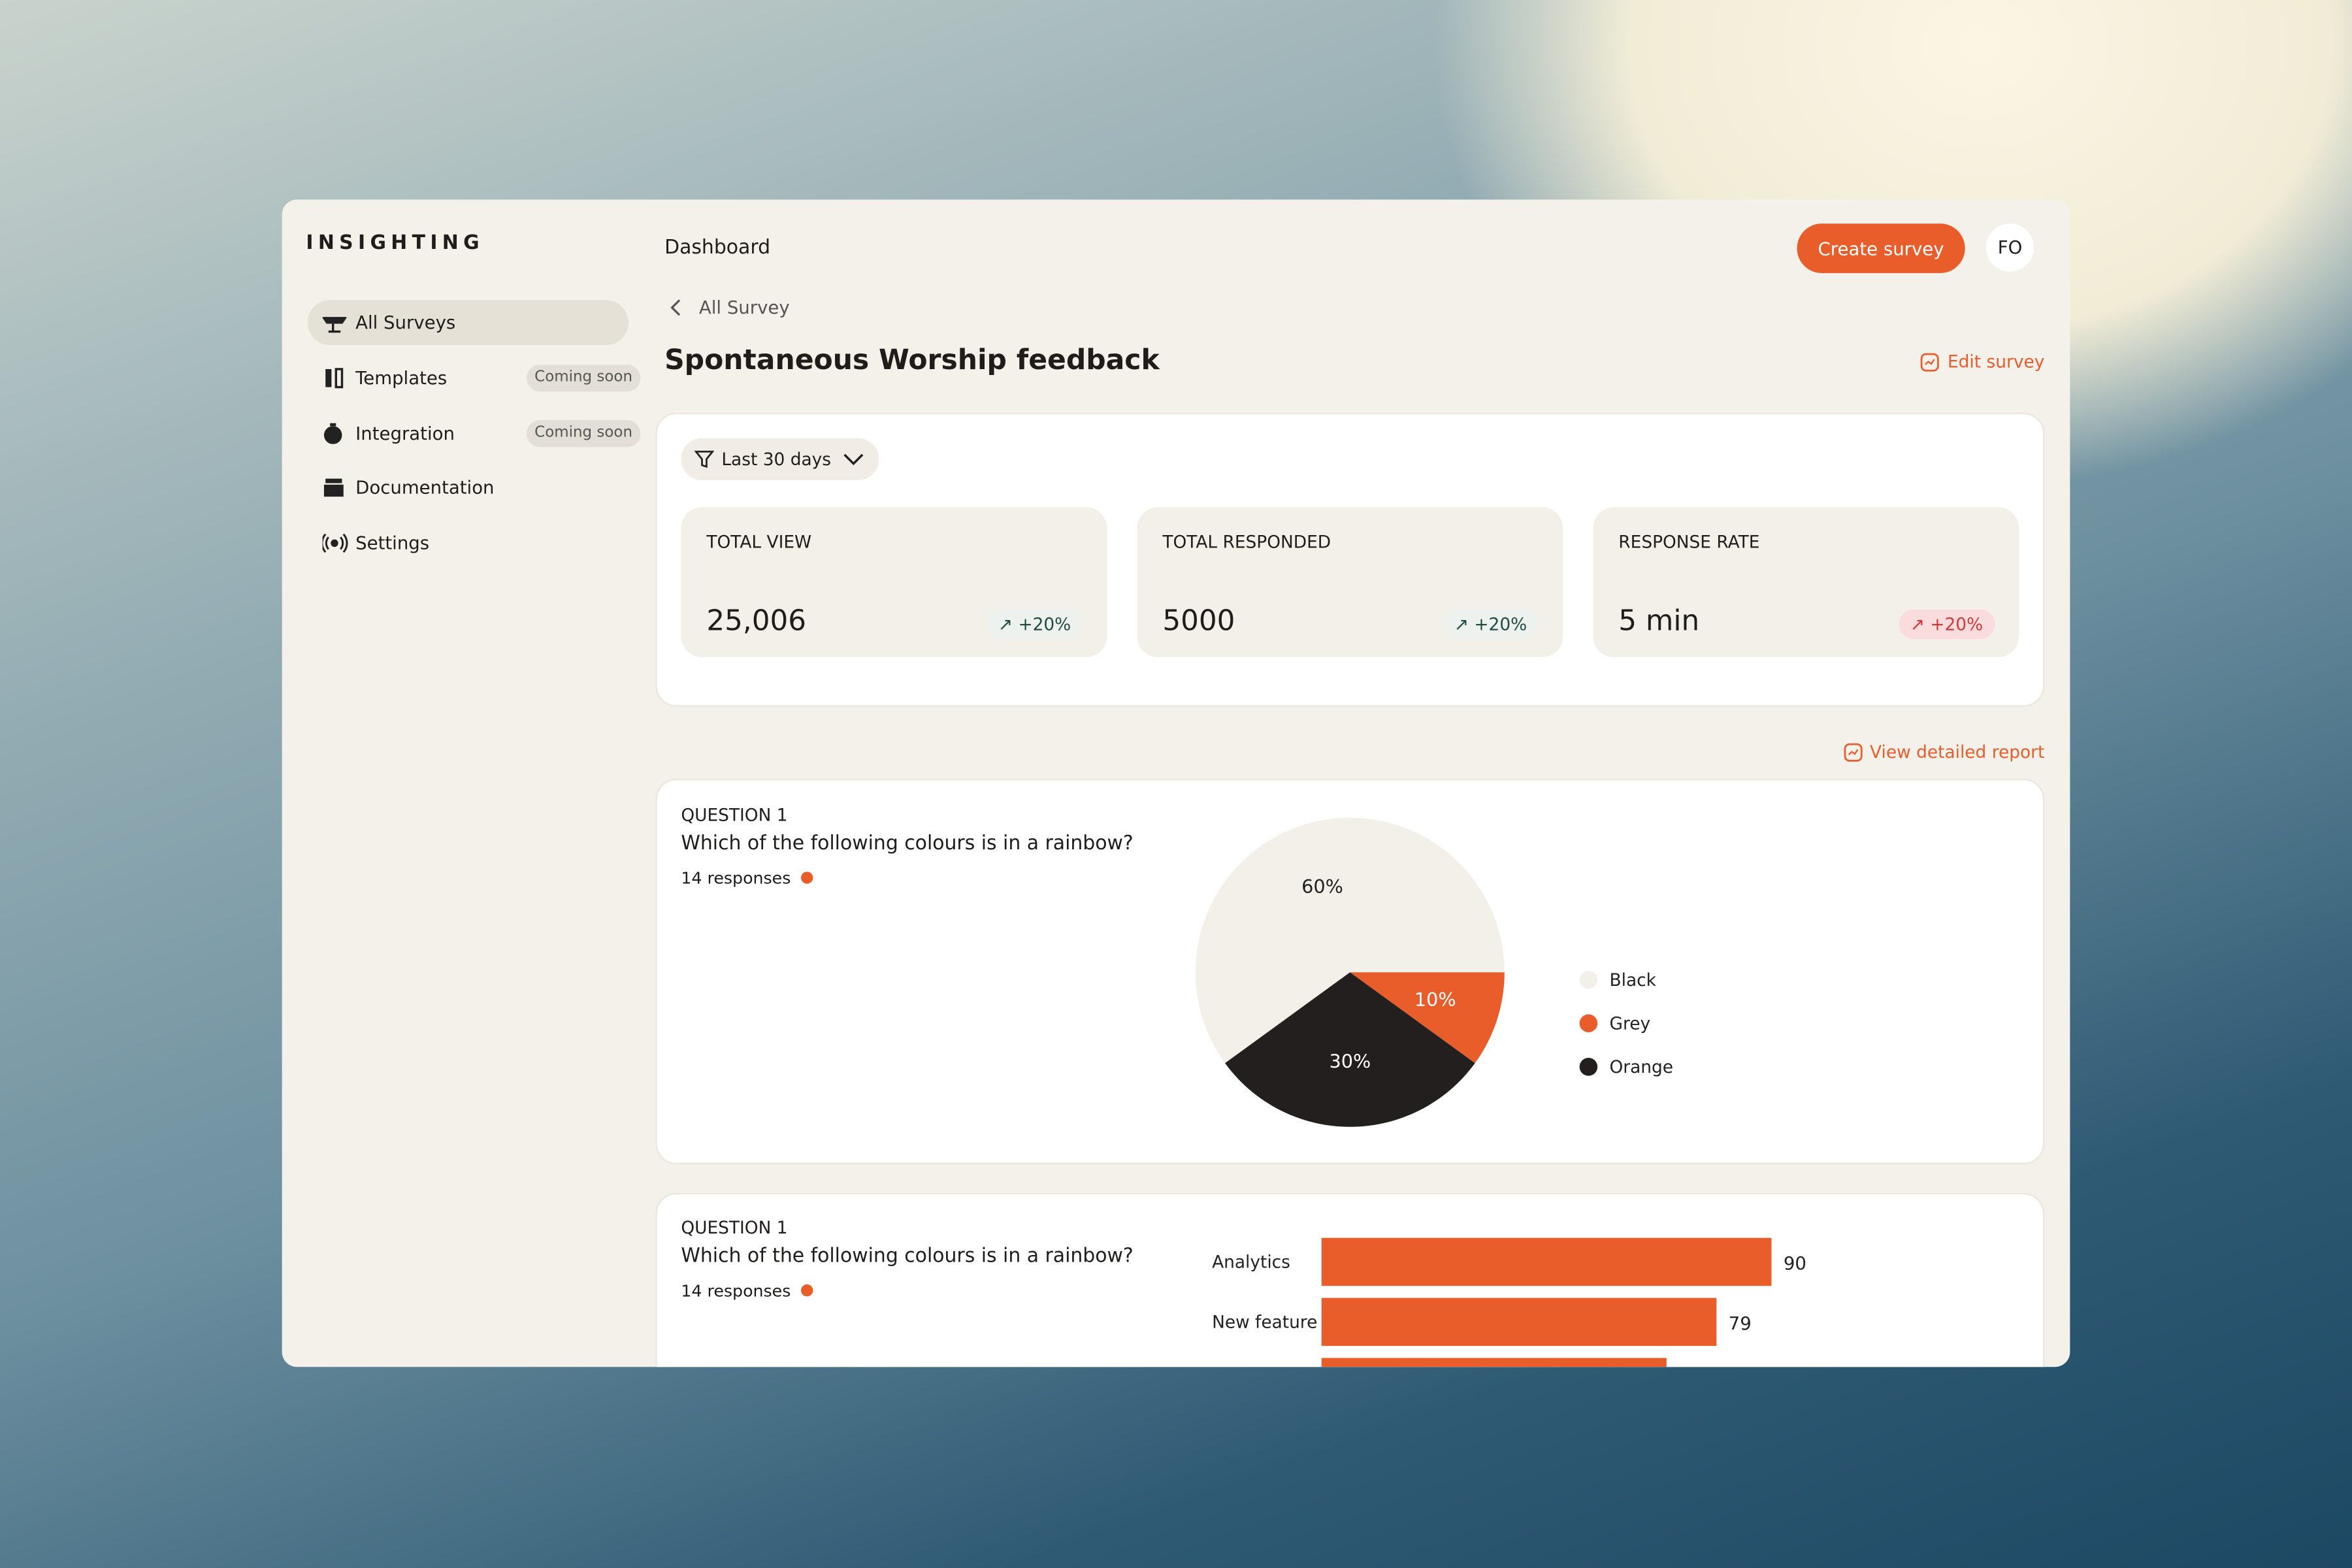  I want to click on nav-label: Settings, so click(392, 543).